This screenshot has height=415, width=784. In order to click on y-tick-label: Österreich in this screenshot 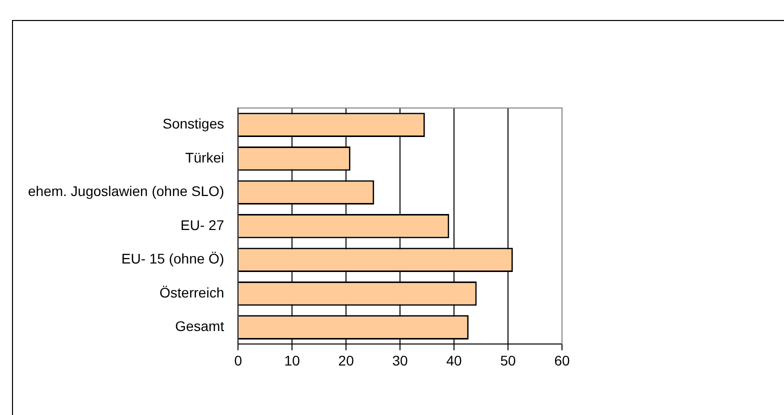, I will do `click(192, 292)`.